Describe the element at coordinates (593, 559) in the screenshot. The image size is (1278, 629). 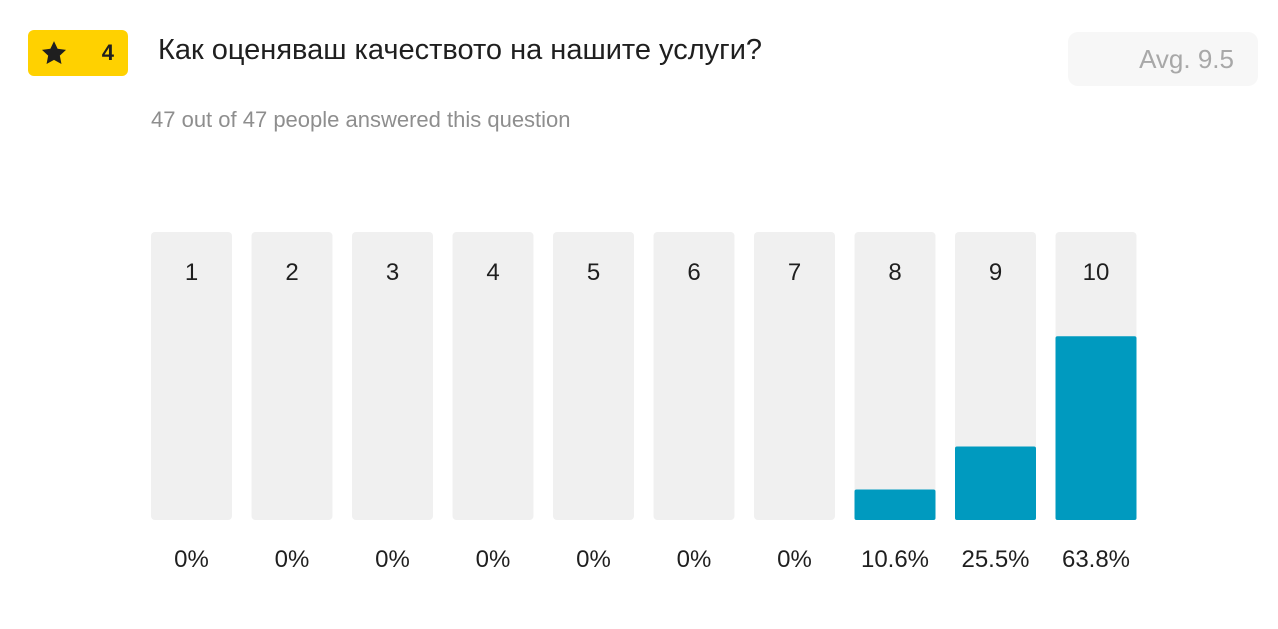
I see `value-label-5: 0%` at that location.